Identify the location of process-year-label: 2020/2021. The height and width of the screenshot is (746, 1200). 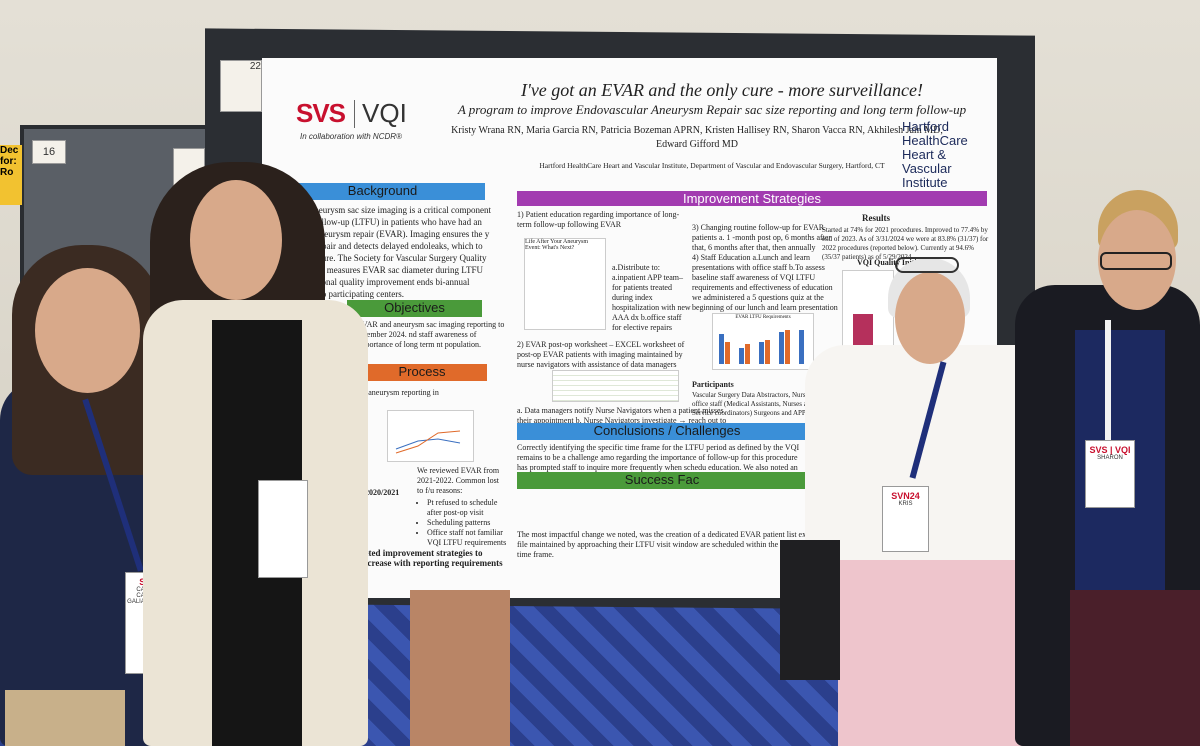
(382, 492).